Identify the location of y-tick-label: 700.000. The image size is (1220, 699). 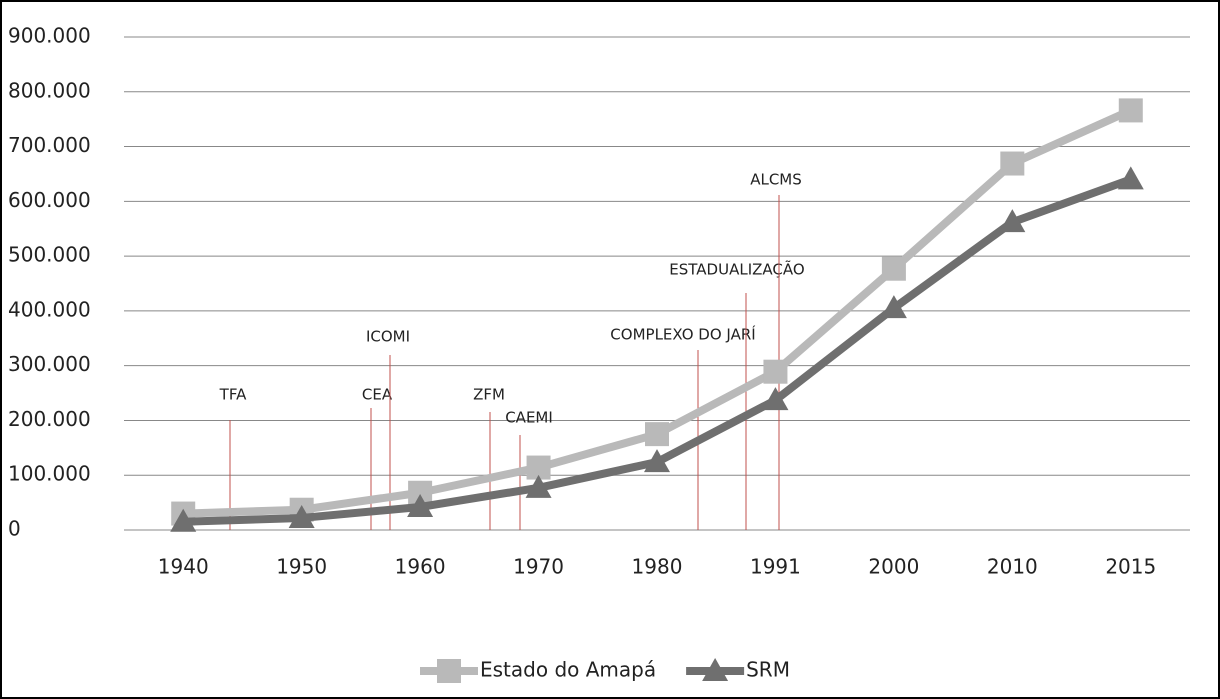
(49, 145).